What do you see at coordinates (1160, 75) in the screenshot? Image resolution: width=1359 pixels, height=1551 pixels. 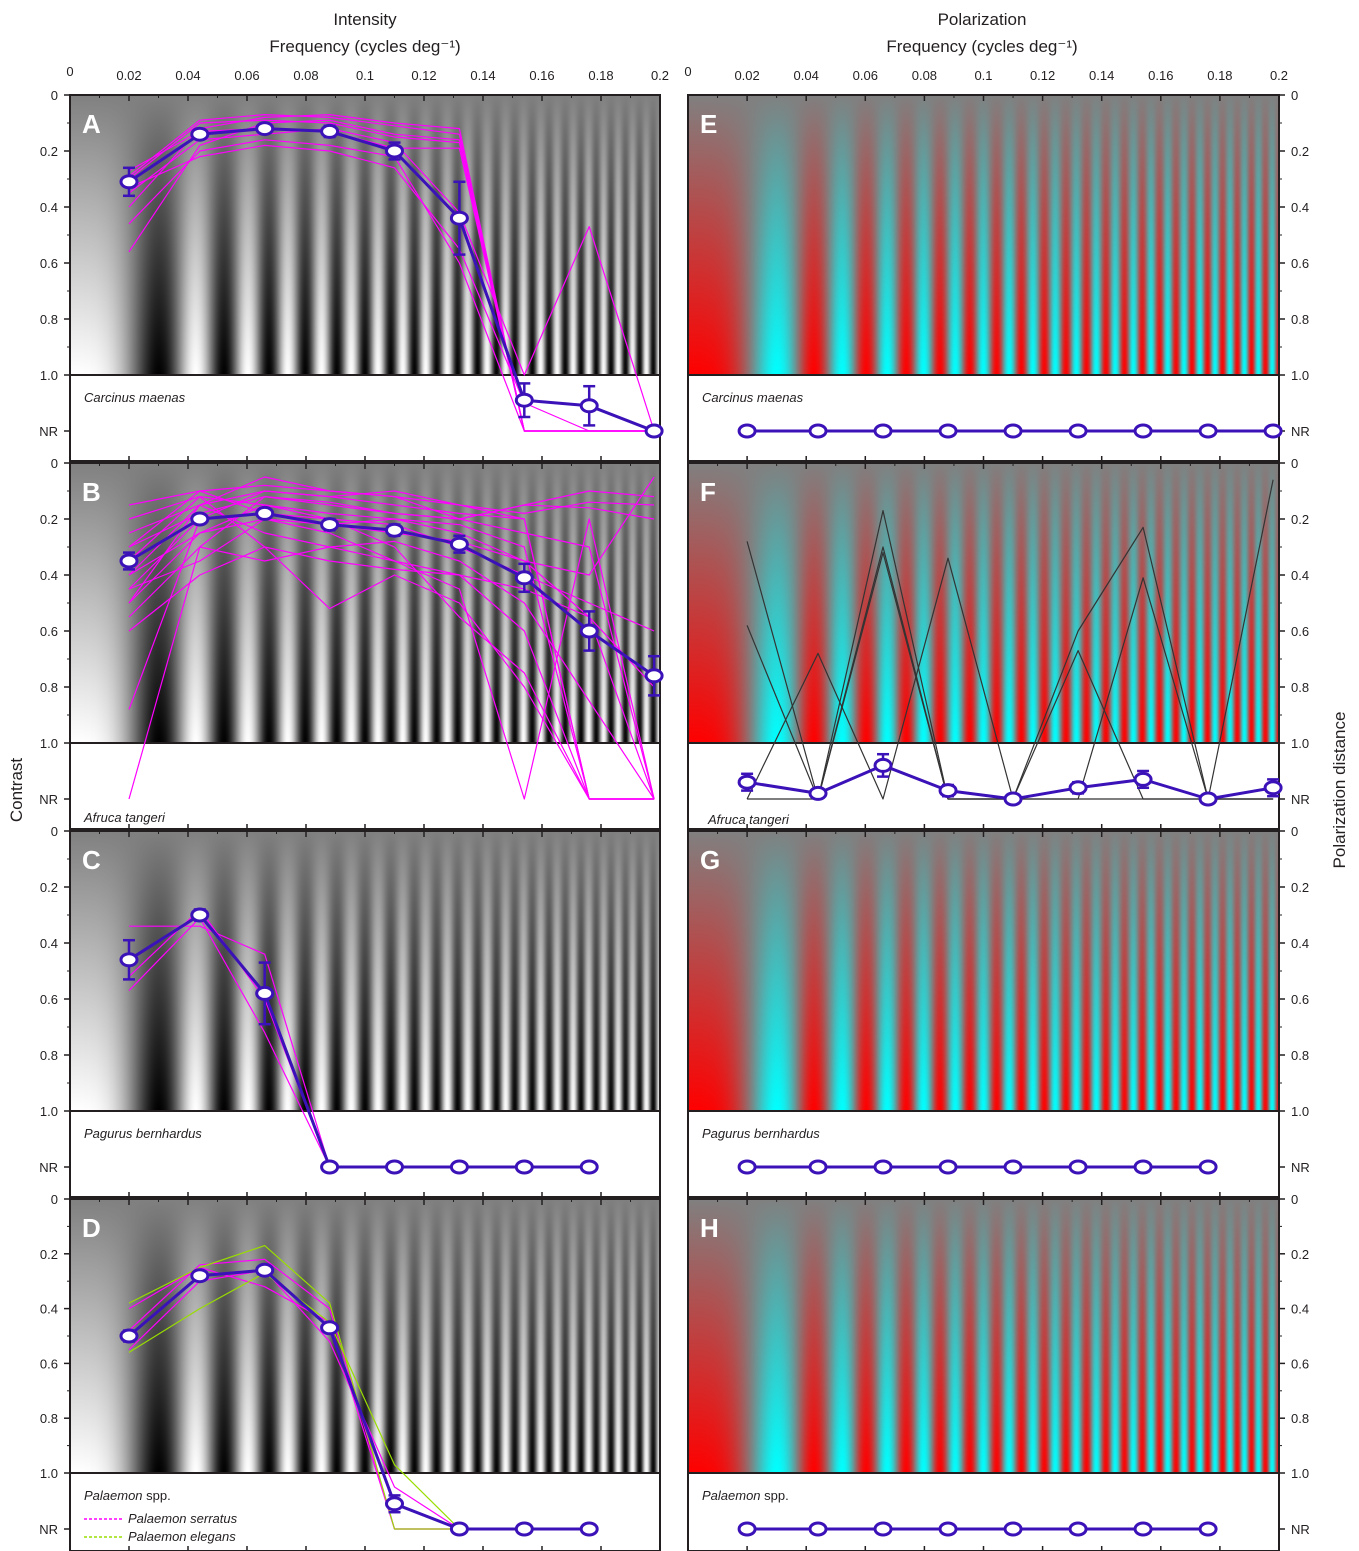 I see `x-tick-label: 0.16` at bounding box center [1160, 75].